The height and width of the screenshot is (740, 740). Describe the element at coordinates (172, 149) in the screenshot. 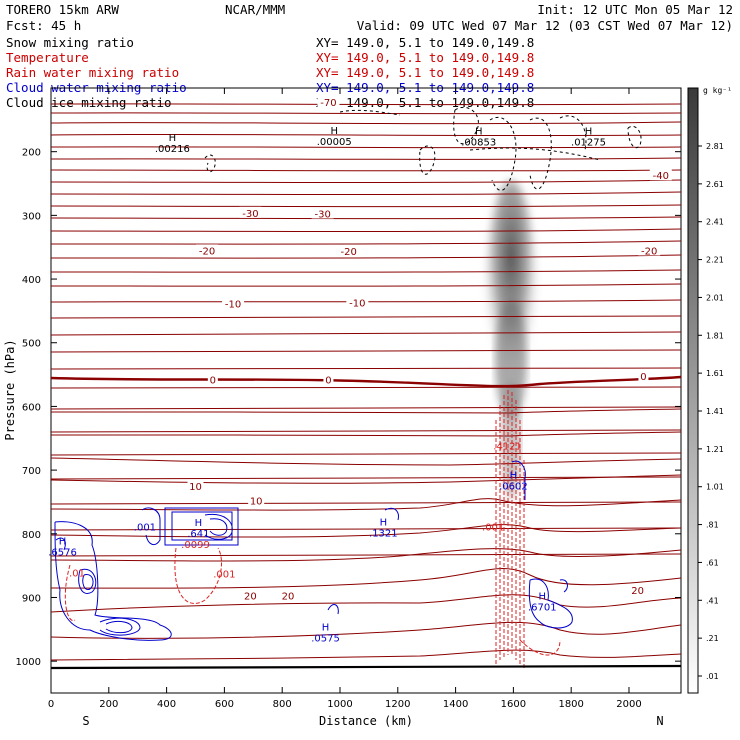

I see `contour-annotation-value: .00216` at that location.